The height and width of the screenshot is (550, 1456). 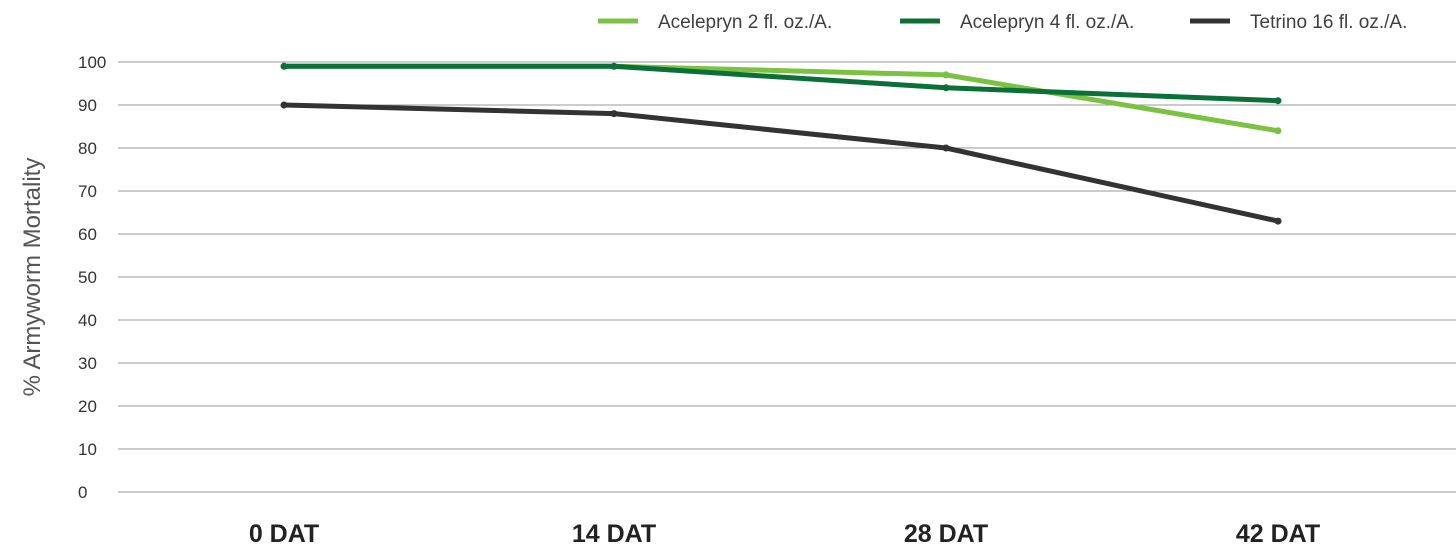 I want to click on y-tick-label: 0, so click(x=82, y=492).